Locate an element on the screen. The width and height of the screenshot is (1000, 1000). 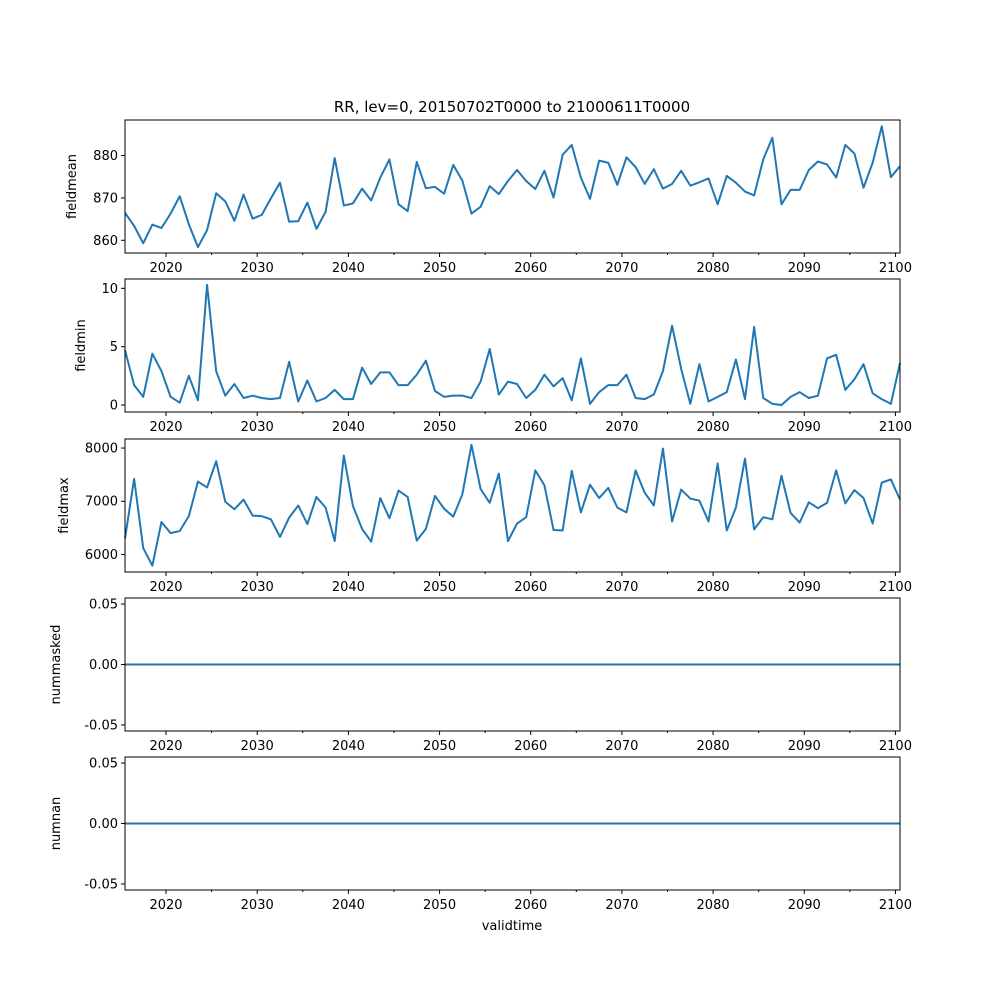
series-line-fieldmax is located at coordinates (512, 505).